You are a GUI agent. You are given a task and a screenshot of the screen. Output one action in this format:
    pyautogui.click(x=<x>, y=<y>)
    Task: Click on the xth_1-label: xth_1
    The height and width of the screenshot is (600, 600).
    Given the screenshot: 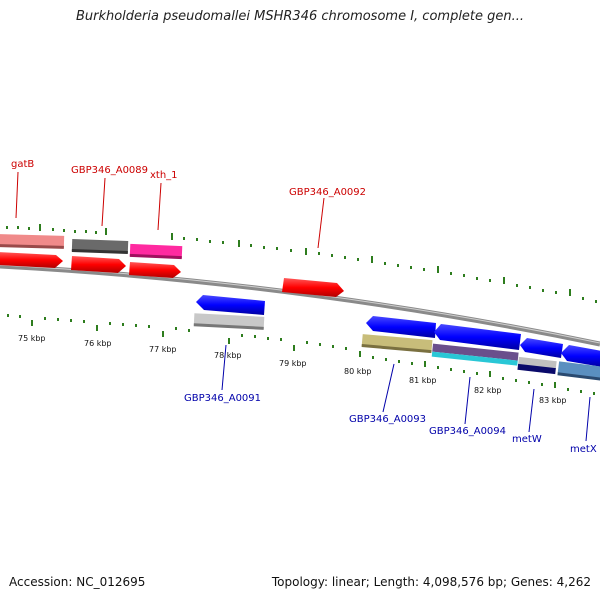 What is the action you would take?
    pyautogui.click(x=164, y=175)
    